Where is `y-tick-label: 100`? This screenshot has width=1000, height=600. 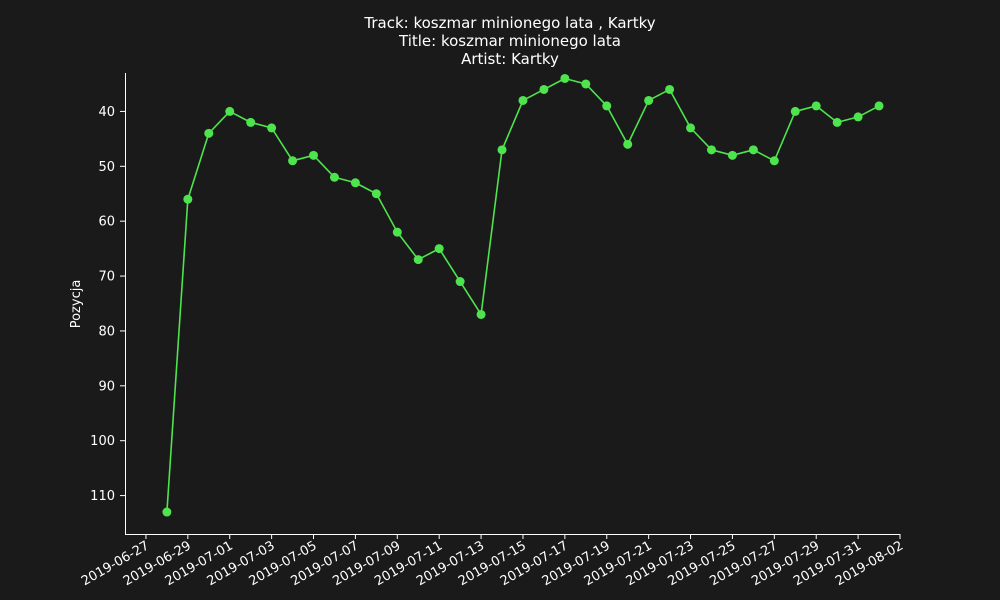
y-tick-label: 100 is located at coordinates (102, 441).